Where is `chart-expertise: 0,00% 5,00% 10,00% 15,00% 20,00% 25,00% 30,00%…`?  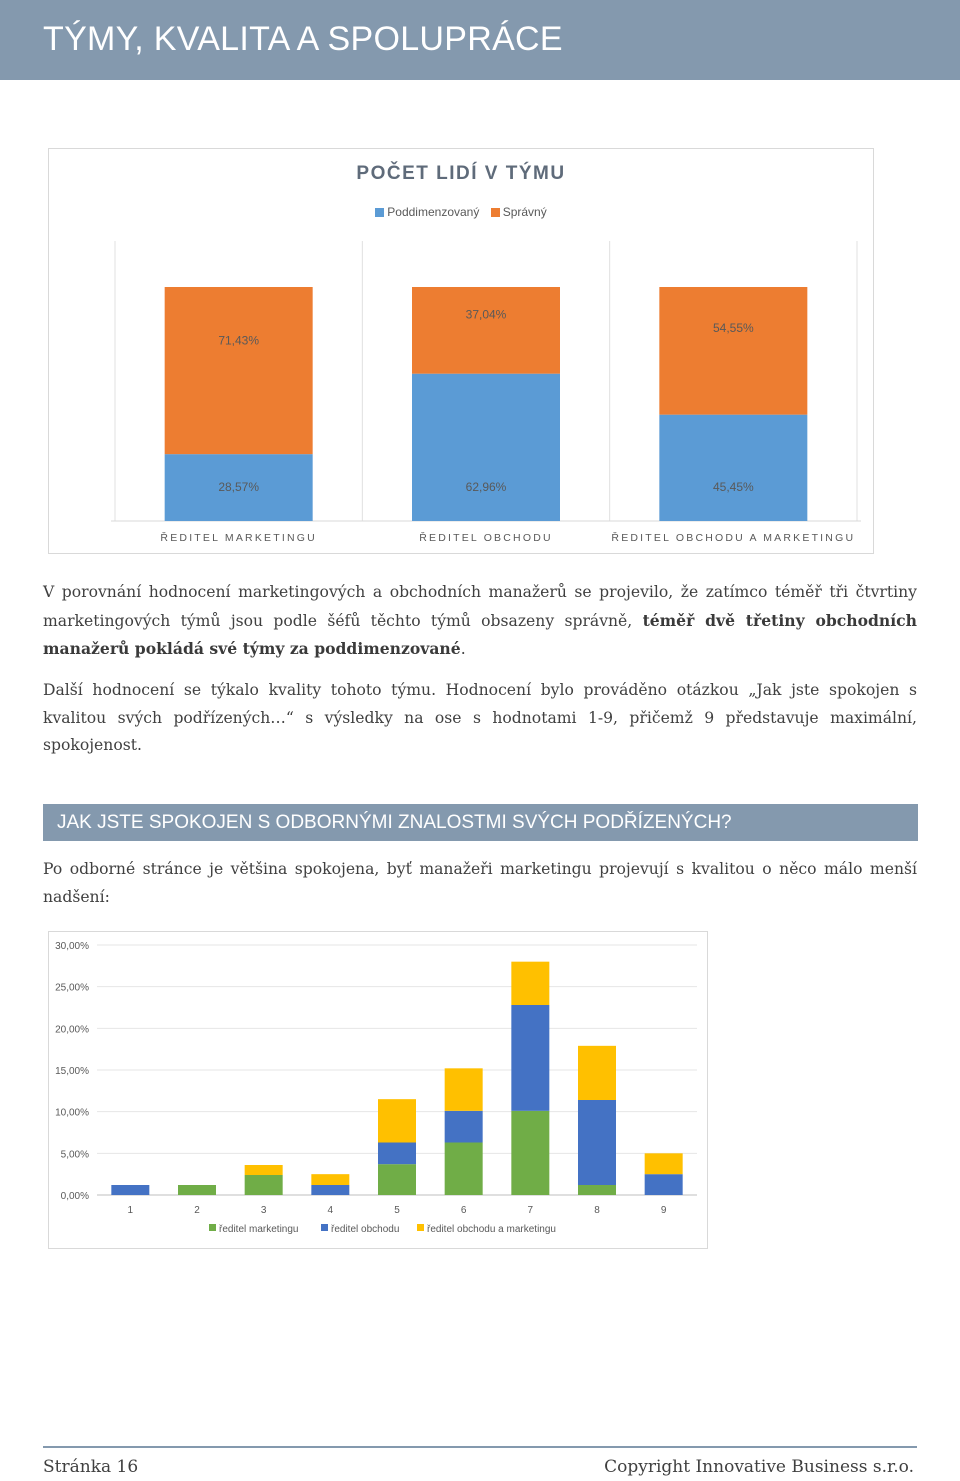 chart-expertise: 0,00% 5,00% 10,00% 15,00% 20,00% 25,00% 30,00%… is located at coordinates (378, 1090).